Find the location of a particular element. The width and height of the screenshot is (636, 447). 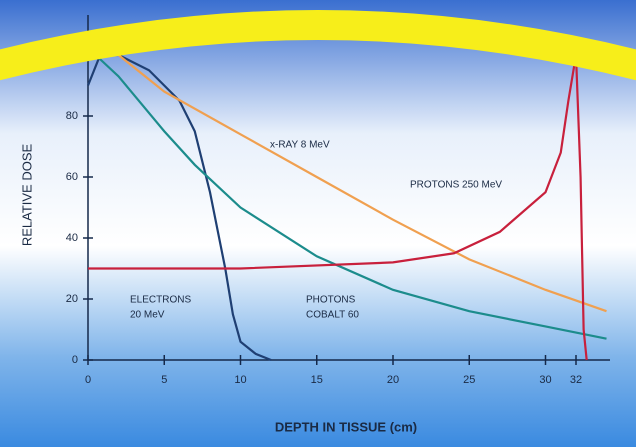

x-tick-label: 25 is located at coordinates (469, 380).